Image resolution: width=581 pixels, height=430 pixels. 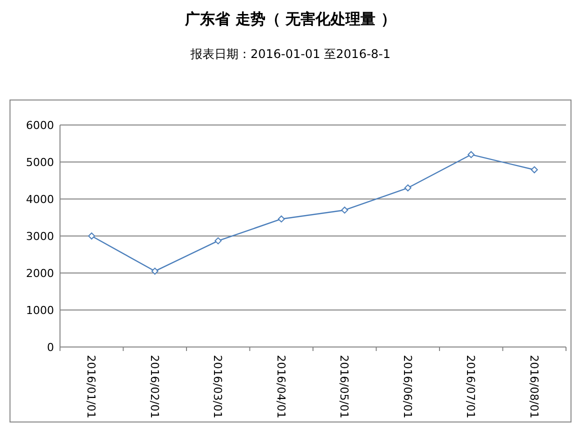 What do you see at coordinates (407, 386) in the screenshot?
I see `x-tick-label: 2016/06/01` at bounding box center [407, 386].